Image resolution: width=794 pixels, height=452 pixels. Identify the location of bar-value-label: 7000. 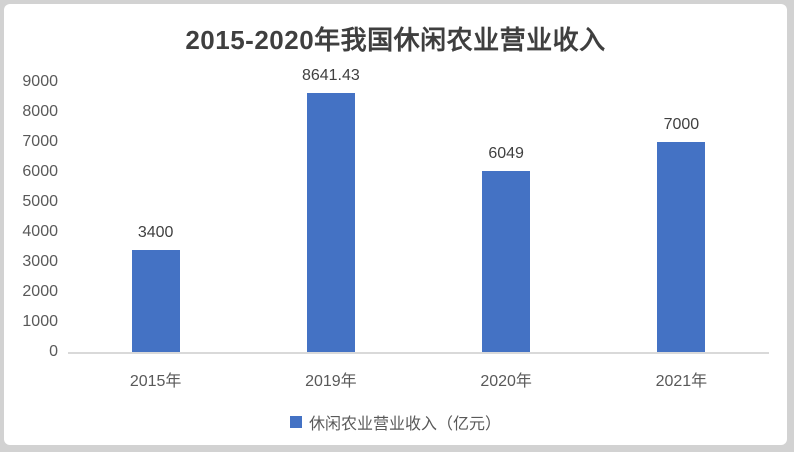
(681, 124).